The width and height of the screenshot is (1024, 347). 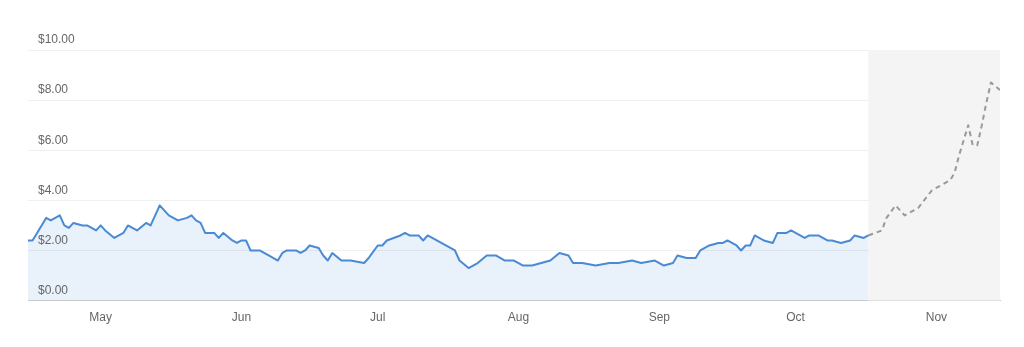 What do you see at coordinates (53, 189) in the screenshot?
I see `y-tick-label: $4.00` at bounding box center [53, 189].